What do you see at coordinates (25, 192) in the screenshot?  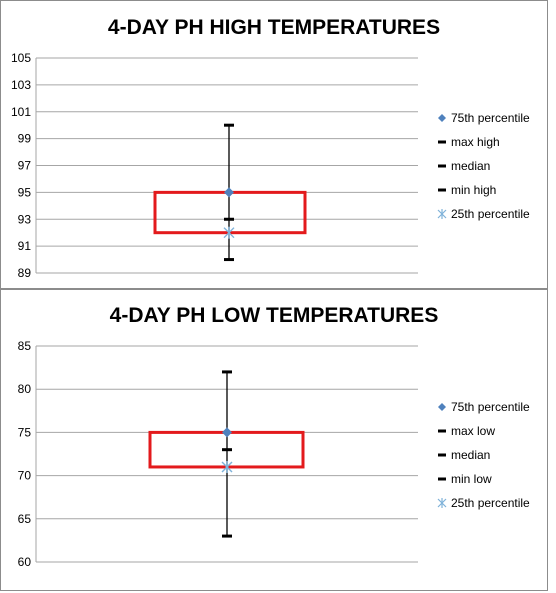 I see `y-tick-label: 95` at bounding box center [25, 192].